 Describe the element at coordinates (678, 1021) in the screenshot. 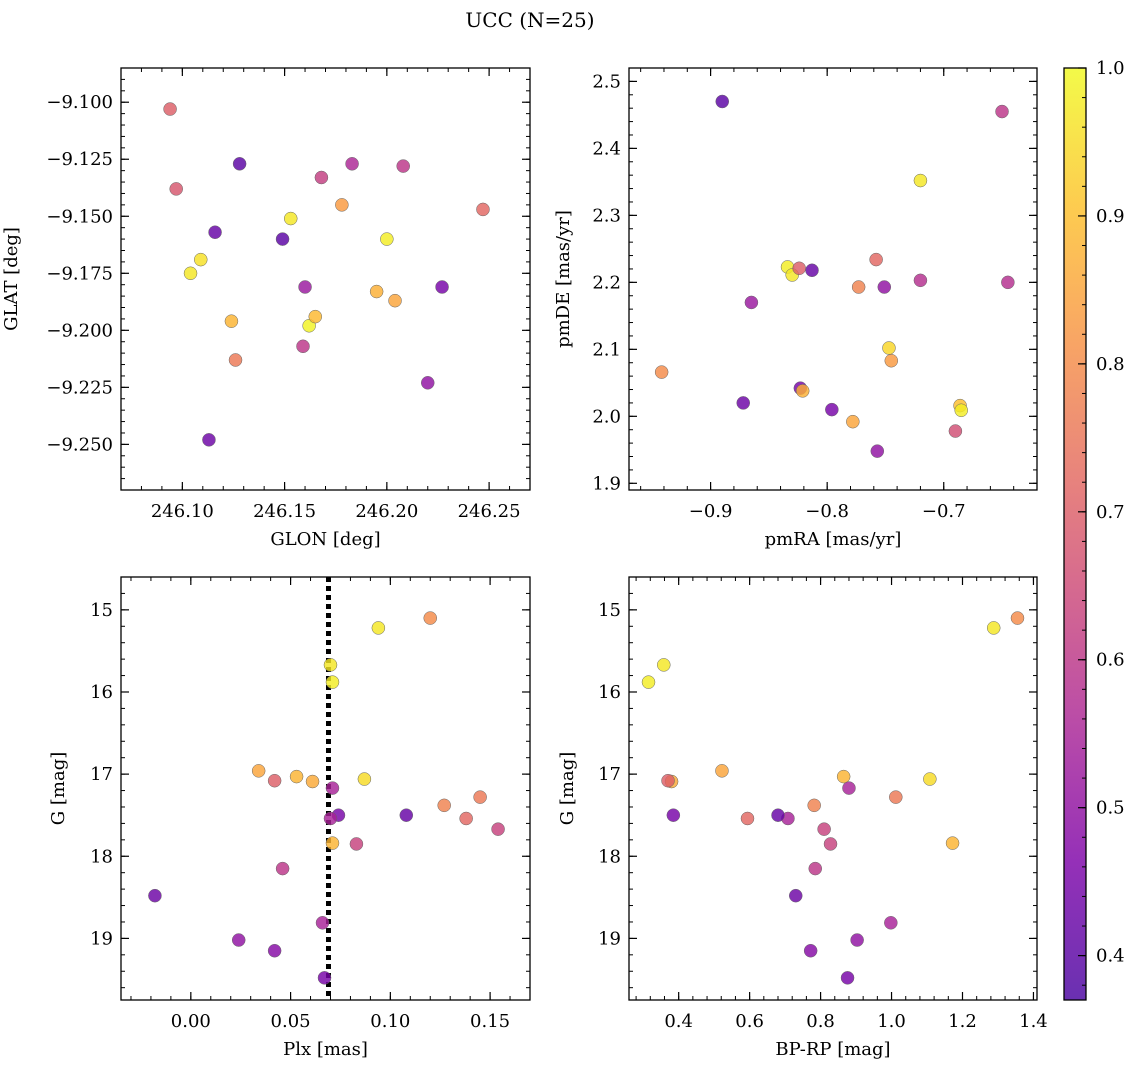

I see `x-tick-label: 0.4` at that location.